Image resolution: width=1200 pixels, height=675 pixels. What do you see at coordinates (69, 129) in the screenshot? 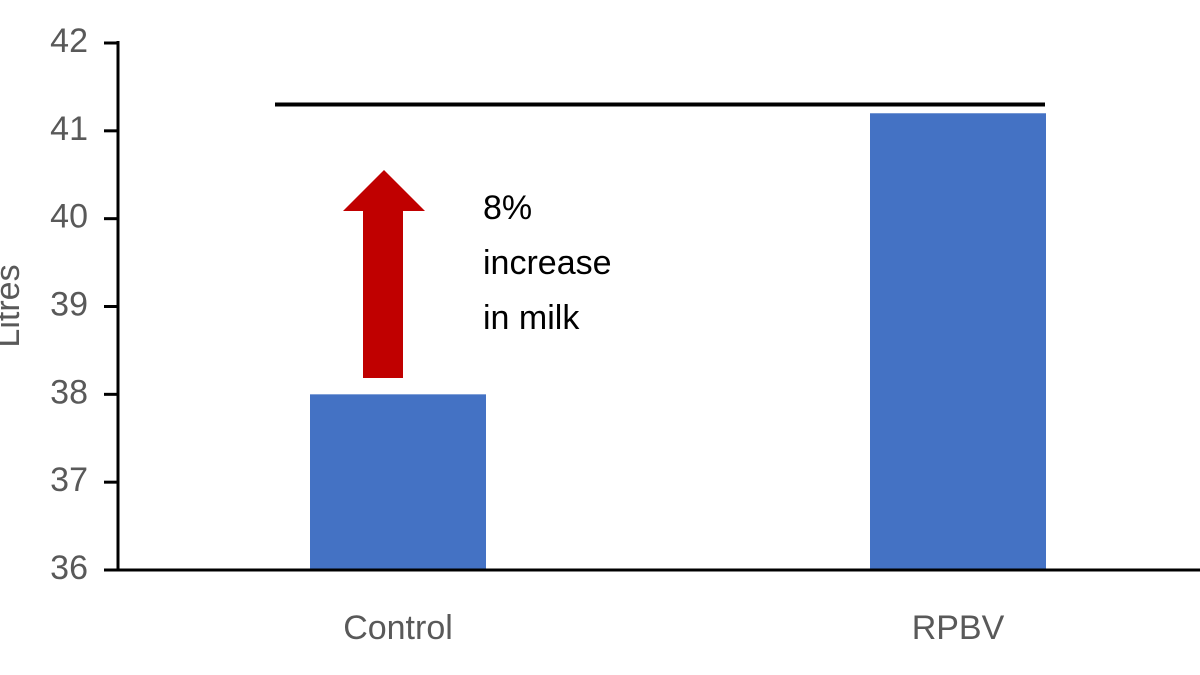
I see `y-tick-label: 41` at bounding box center [69, 129].